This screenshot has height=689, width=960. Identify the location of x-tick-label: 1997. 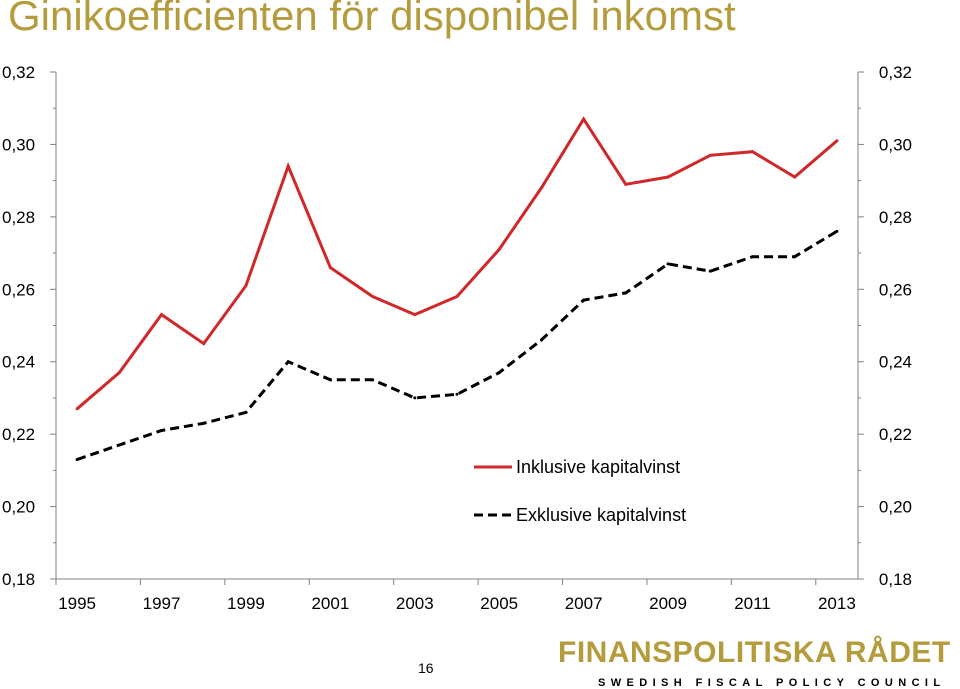
(162, 603).